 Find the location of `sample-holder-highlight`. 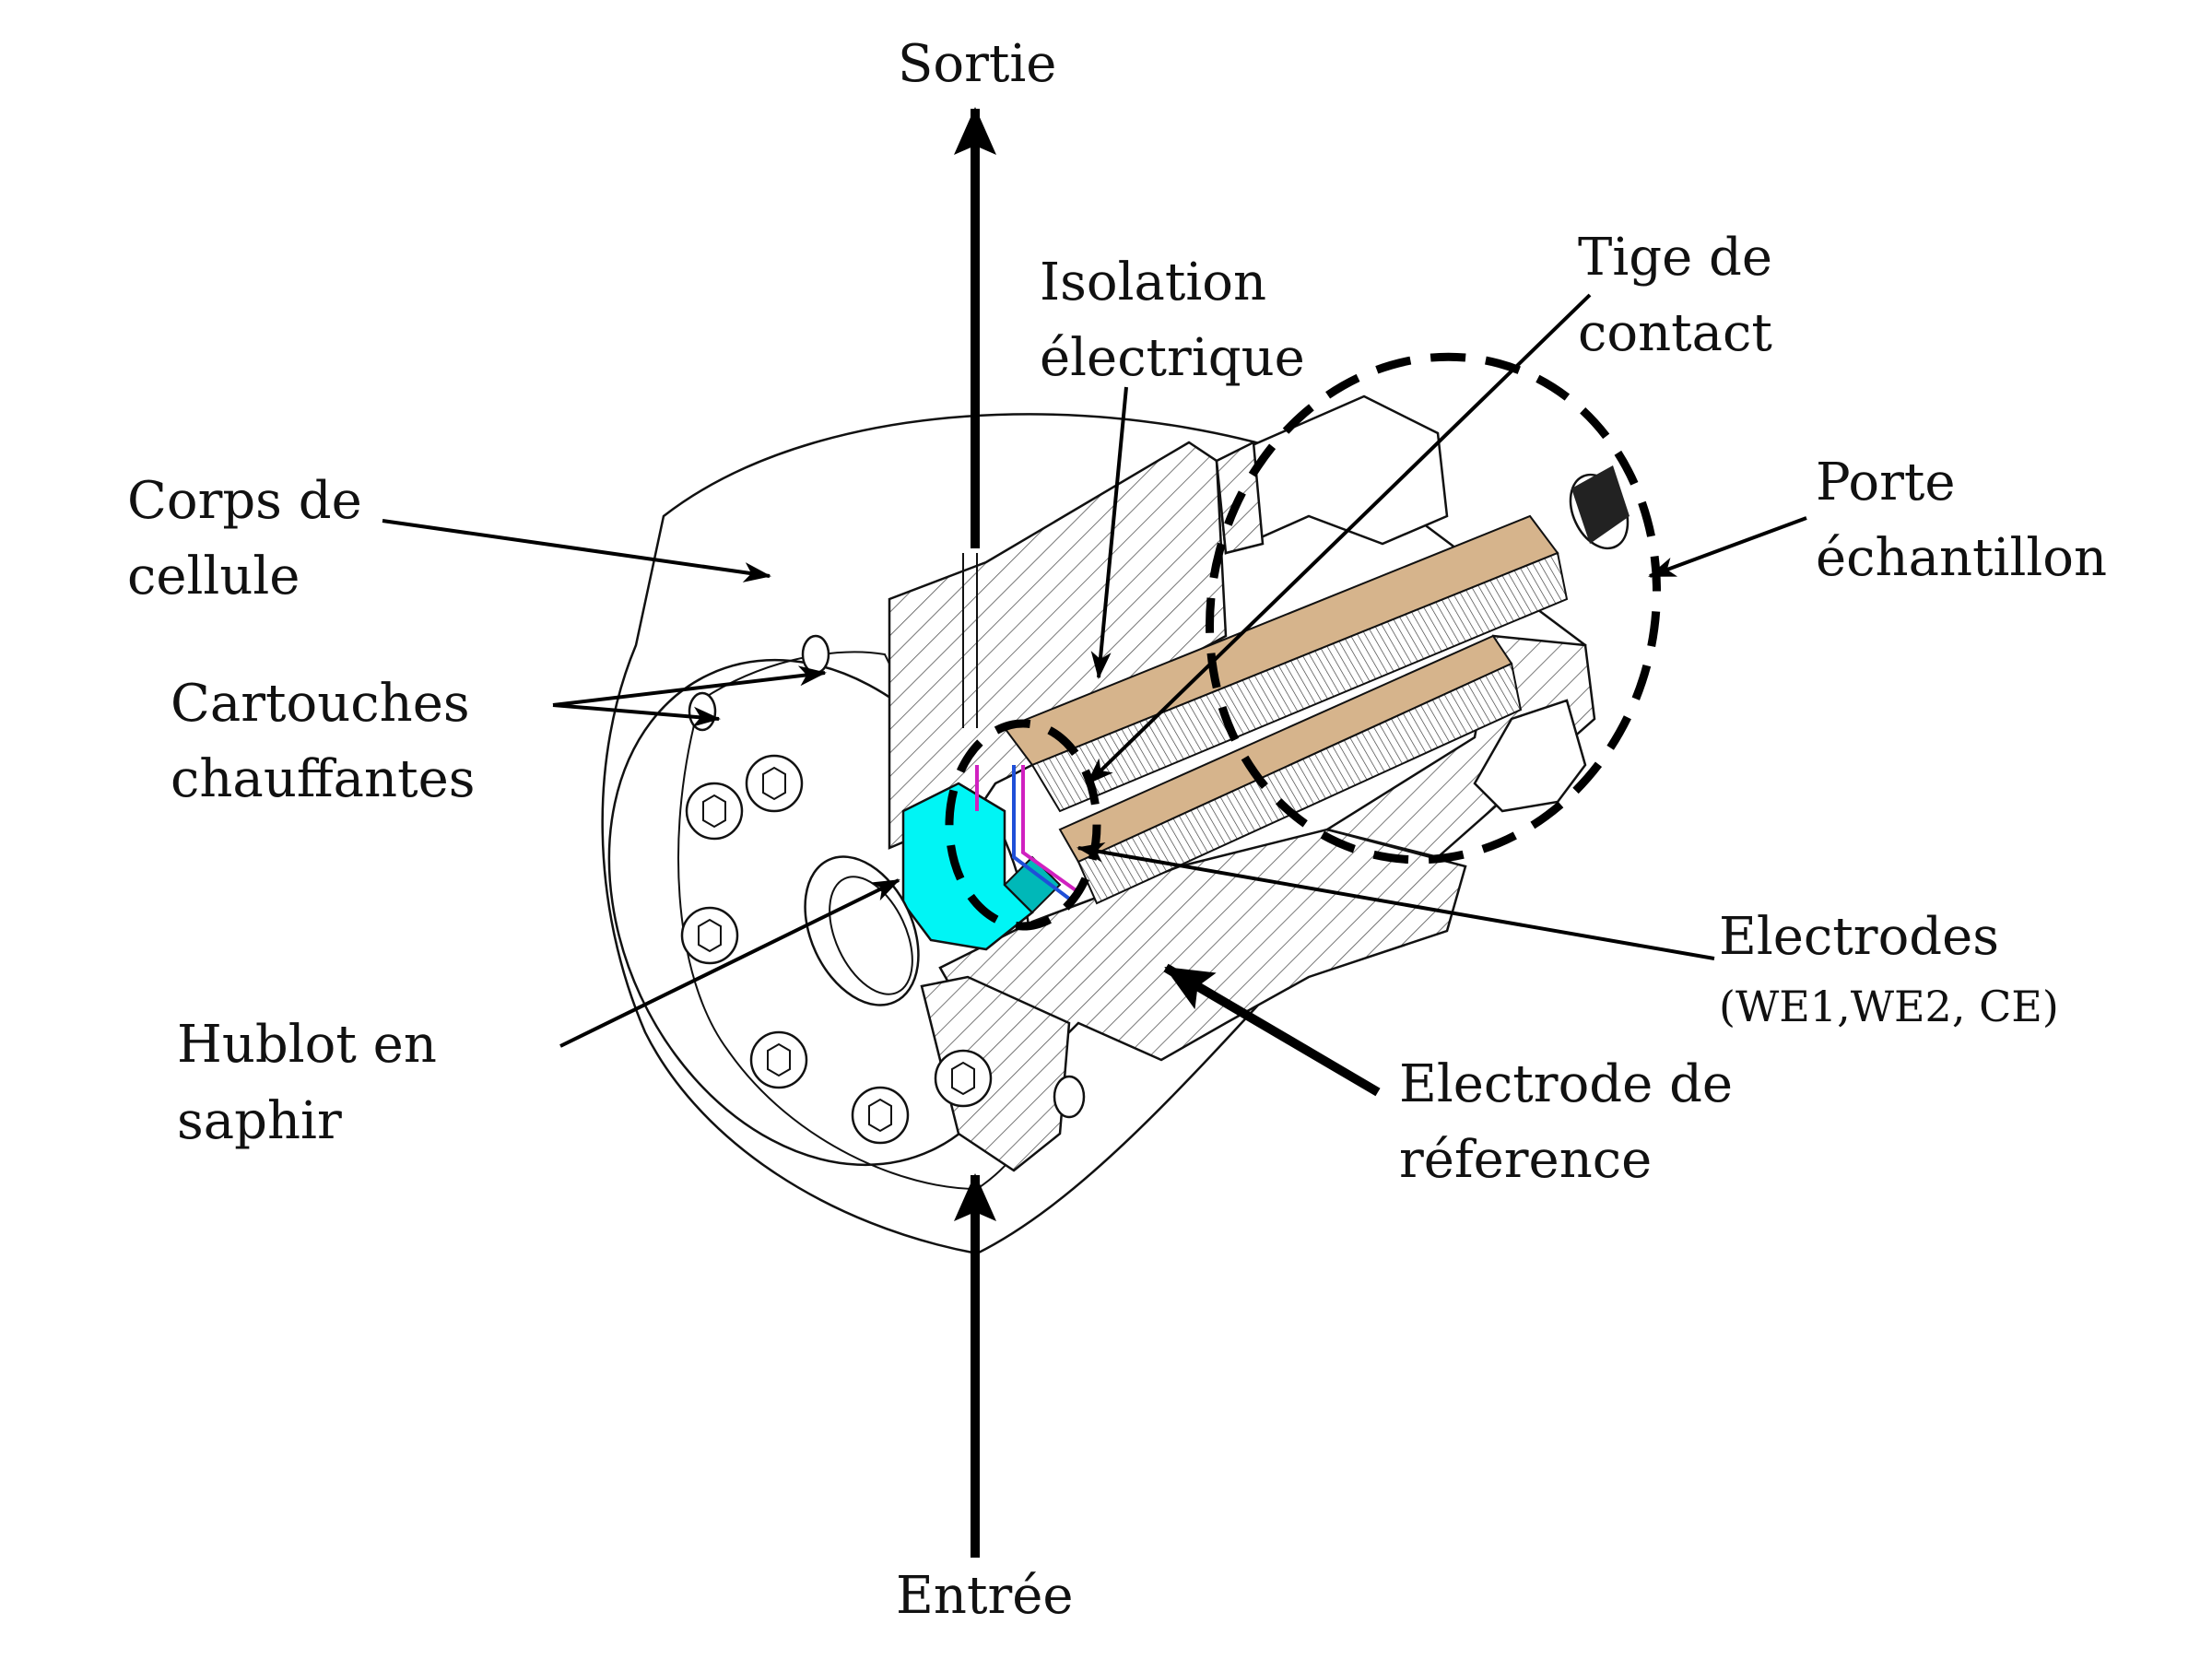

sample-holder-highlight is located at coordinates (1433, 608).